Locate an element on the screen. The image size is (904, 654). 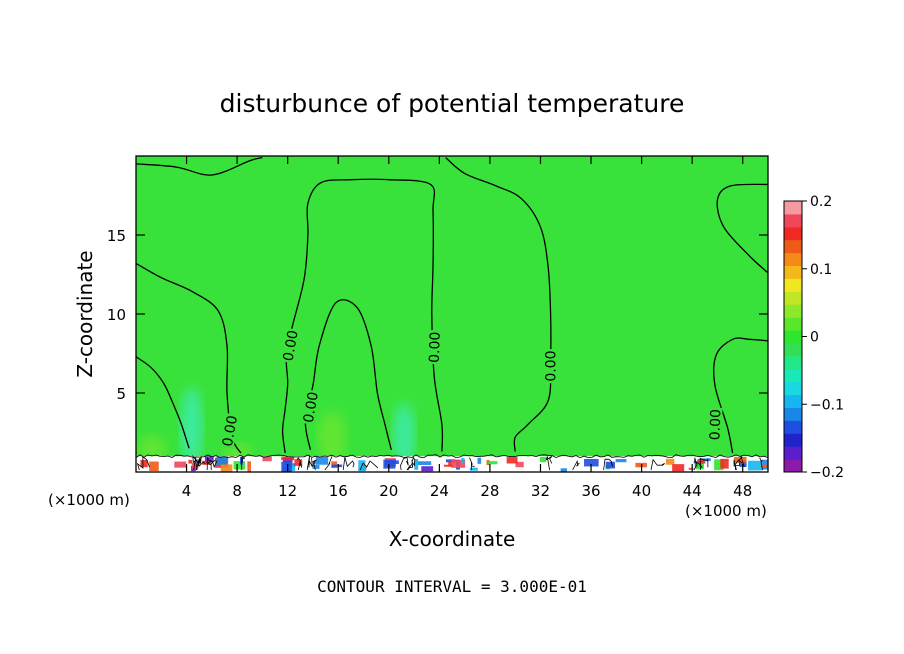
surface-layer is located at coordinates (452, 463).